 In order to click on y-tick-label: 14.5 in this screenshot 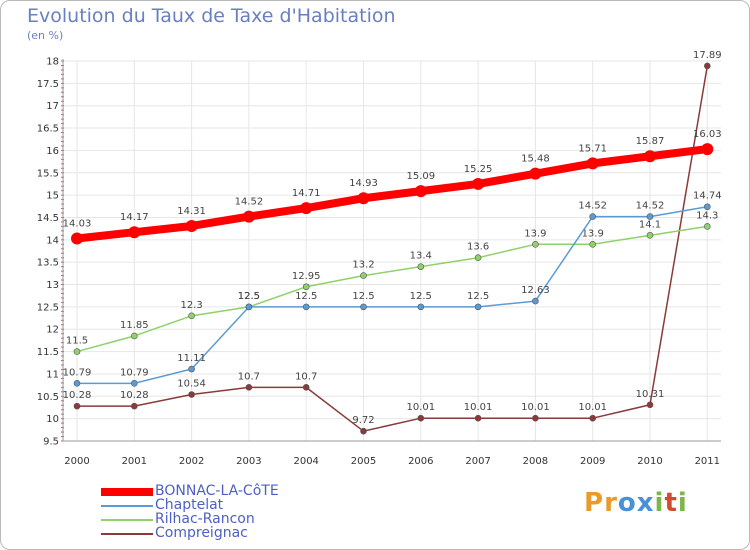, I will do `click(48, 218)`.